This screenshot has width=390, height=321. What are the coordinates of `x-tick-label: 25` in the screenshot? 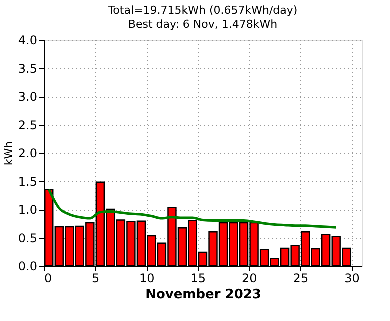 It's located at (301, 279).